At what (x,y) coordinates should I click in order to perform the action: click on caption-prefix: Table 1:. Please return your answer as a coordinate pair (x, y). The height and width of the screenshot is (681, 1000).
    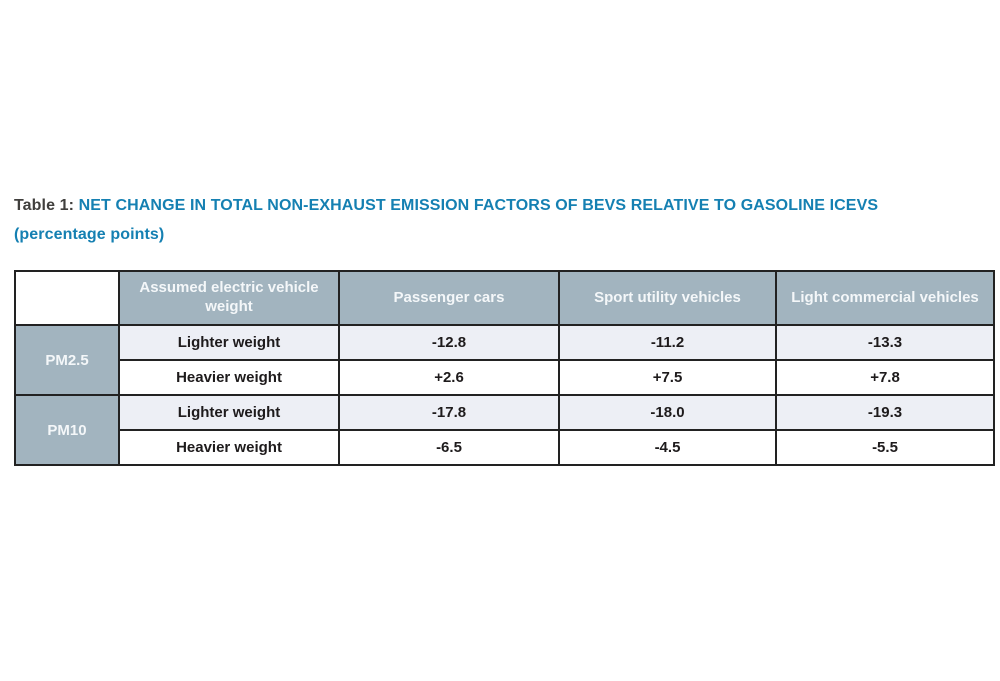
    Looking at the image, I should click on (46, 205).